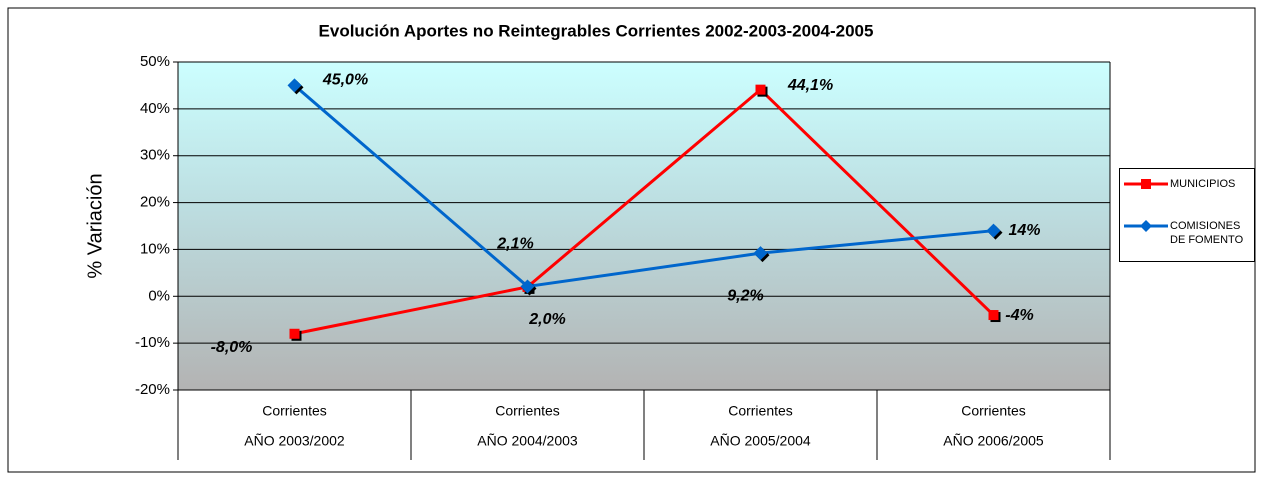 The width and height of the screenshot is (1263, 477). What do you see at coordinates (95, 225) in the screenshot?
I see `y-axis-label: % Variación` at bounding box center [95, 225].